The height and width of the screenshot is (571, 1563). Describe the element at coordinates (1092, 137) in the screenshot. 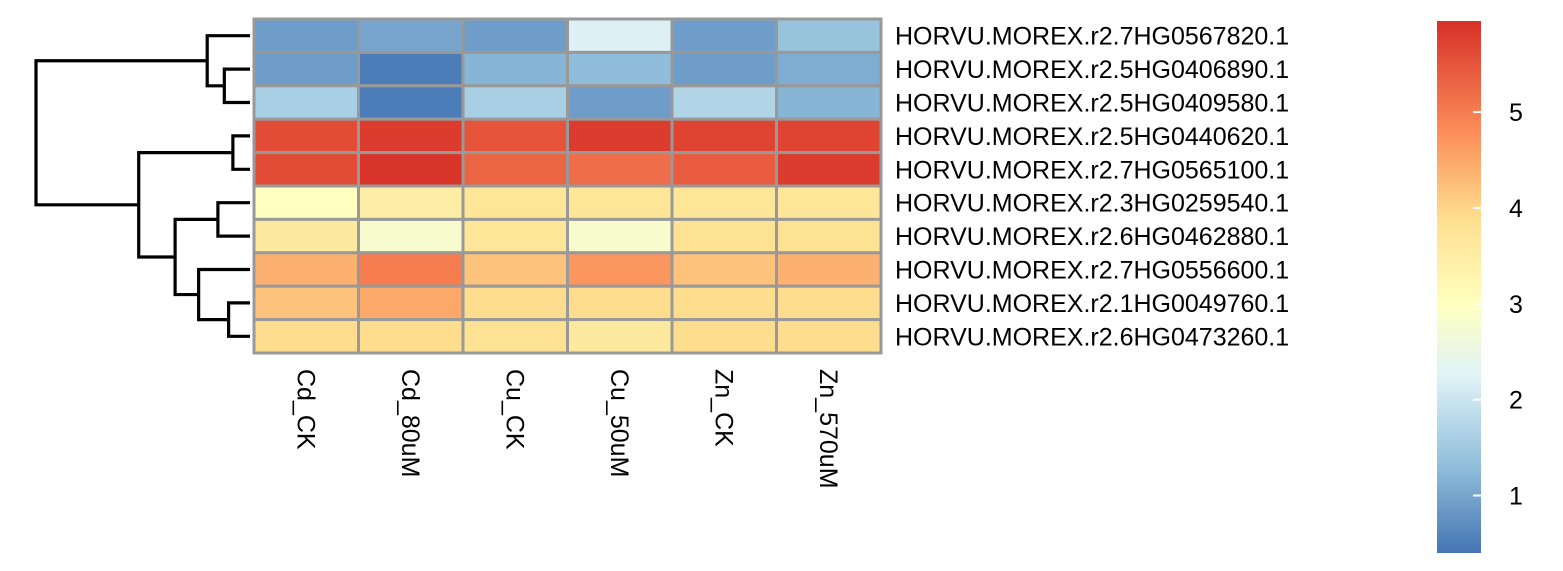

I see `row-label: HORVU.MOREX.r2.5HG0440620.1` at that location.